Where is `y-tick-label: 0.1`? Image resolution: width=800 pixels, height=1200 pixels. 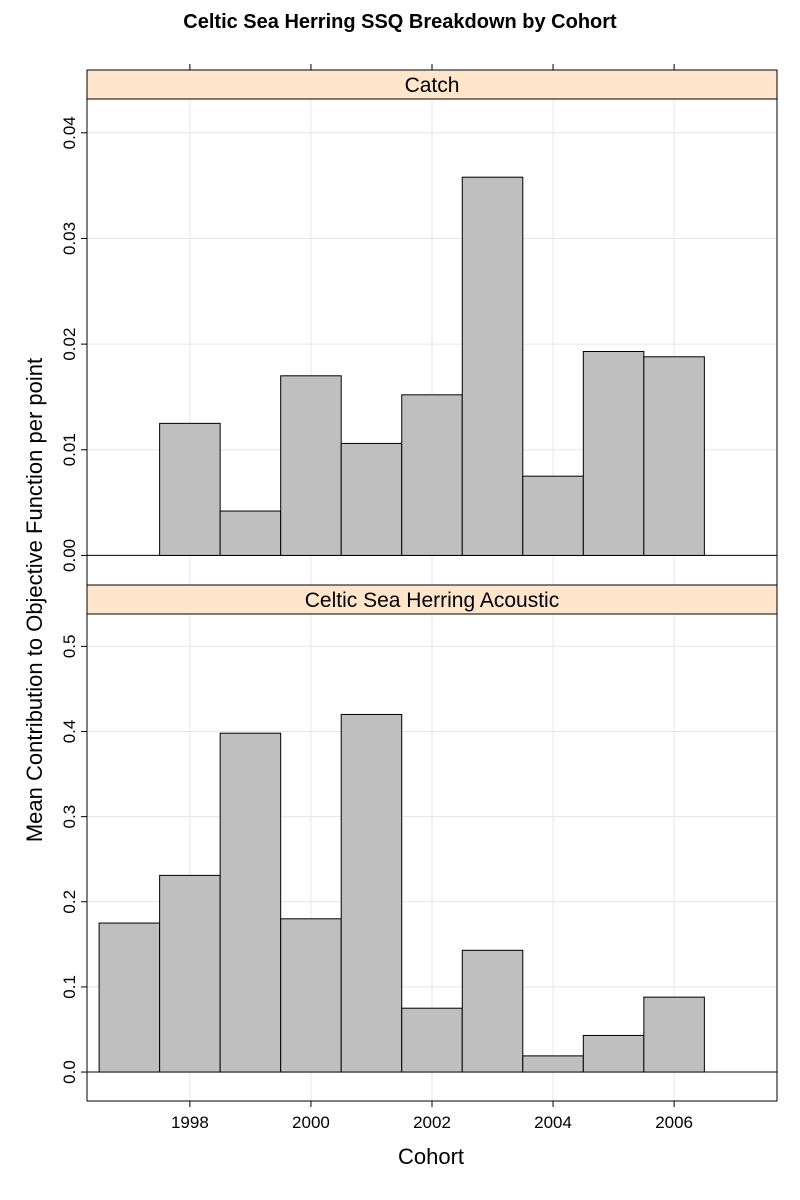
y-tick-label: 0.1 is located at coordinates (69, 987).